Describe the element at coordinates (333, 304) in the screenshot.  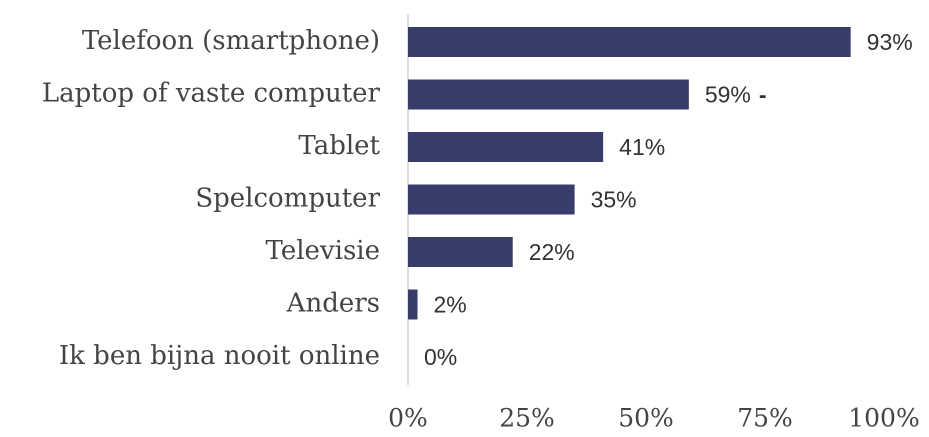
I see `category-label: Anders` at that location.